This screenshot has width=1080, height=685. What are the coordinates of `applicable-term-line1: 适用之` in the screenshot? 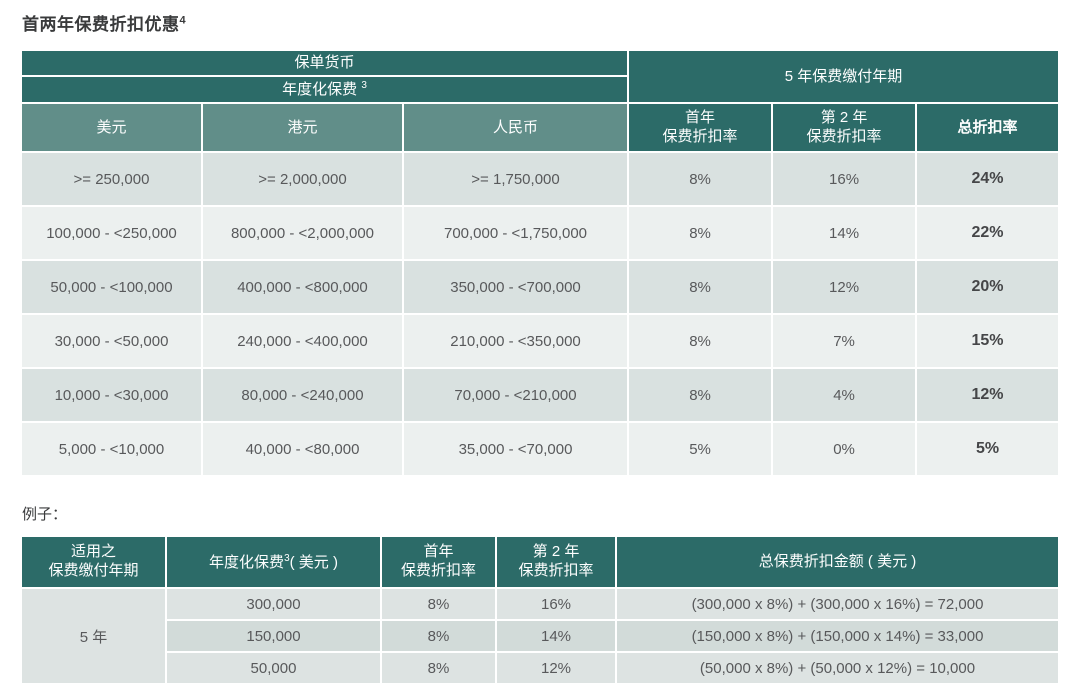 It's located at (93, 552).